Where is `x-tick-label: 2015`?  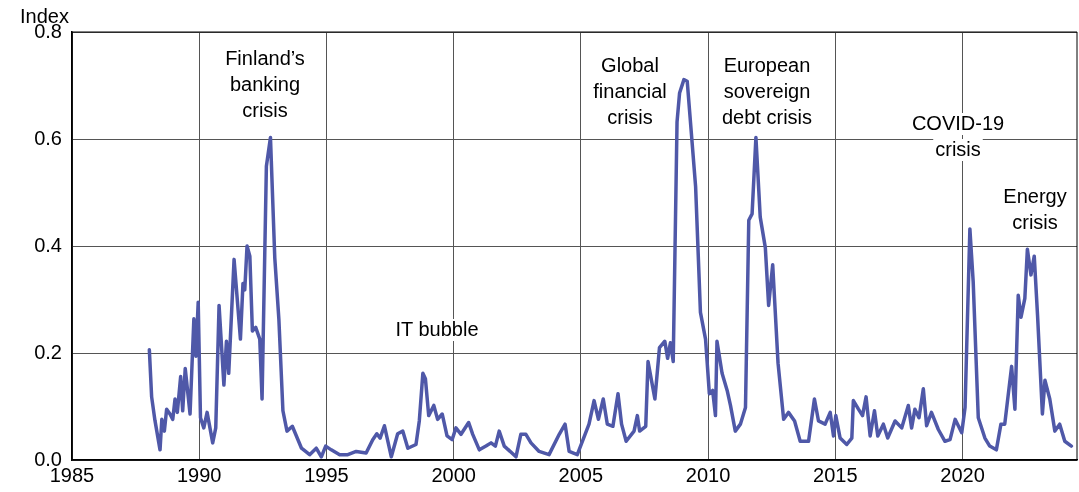 x-tick-label: 2015 is located at coordinates (835, 474).